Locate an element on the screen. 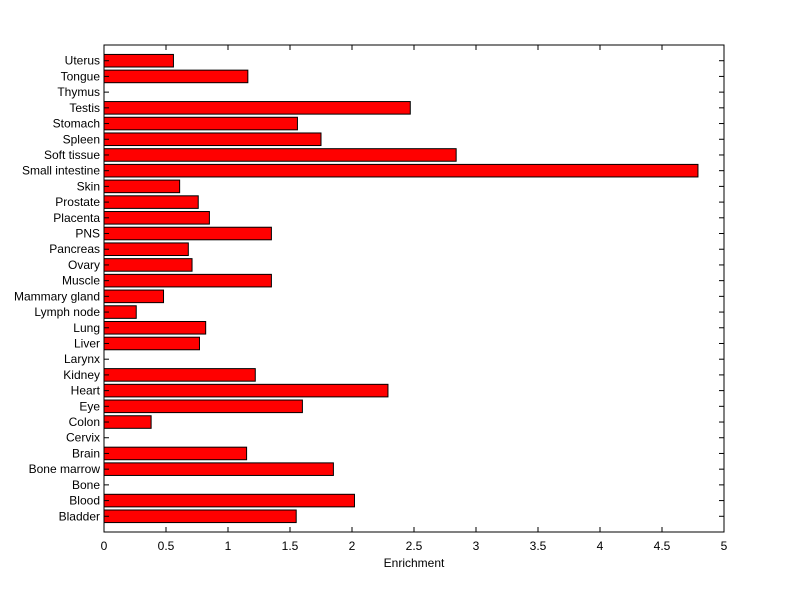 Image resolution: width=800 pixels, height=599 pixels. bar-mammary-gland is located at coordinates (134, 296).